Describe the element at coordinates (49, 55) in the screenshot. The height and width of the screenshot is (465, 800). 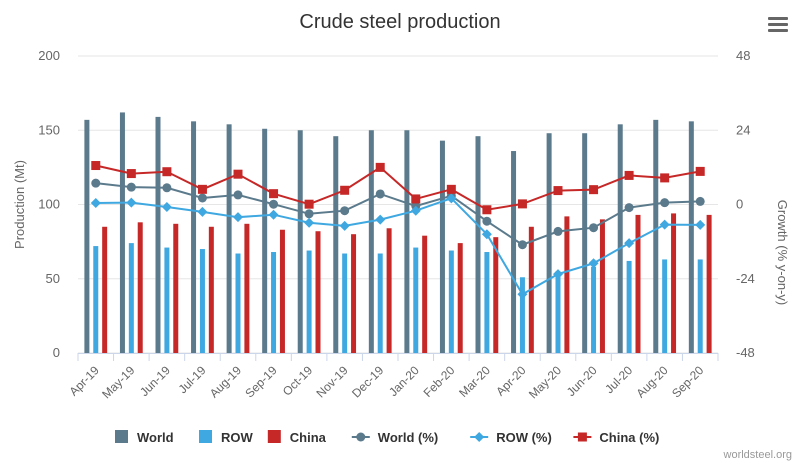
I see `y-left-tick-label: 200` at that location.